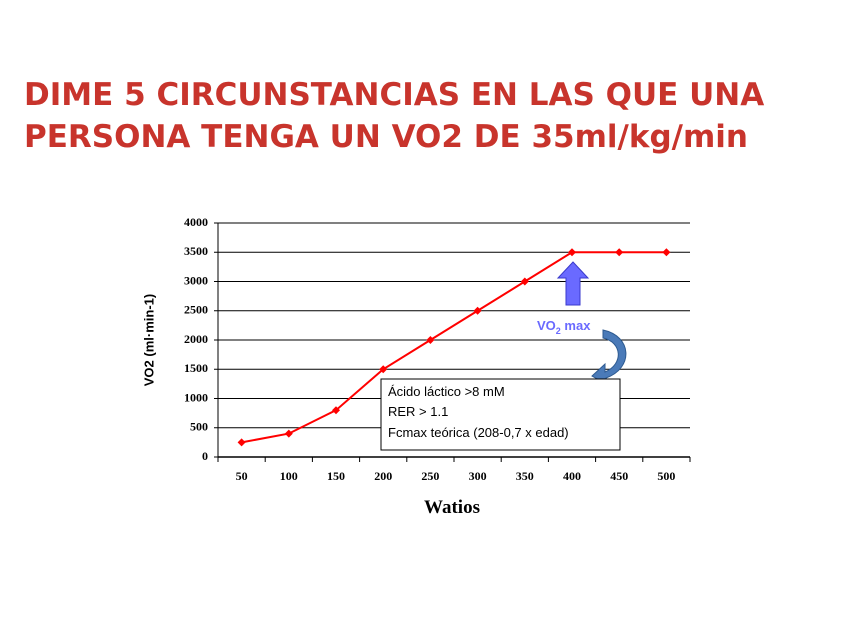 The width and height of the screenshot is (848, 636). I want to click on x-tick-label: 50, so click(242, 476).